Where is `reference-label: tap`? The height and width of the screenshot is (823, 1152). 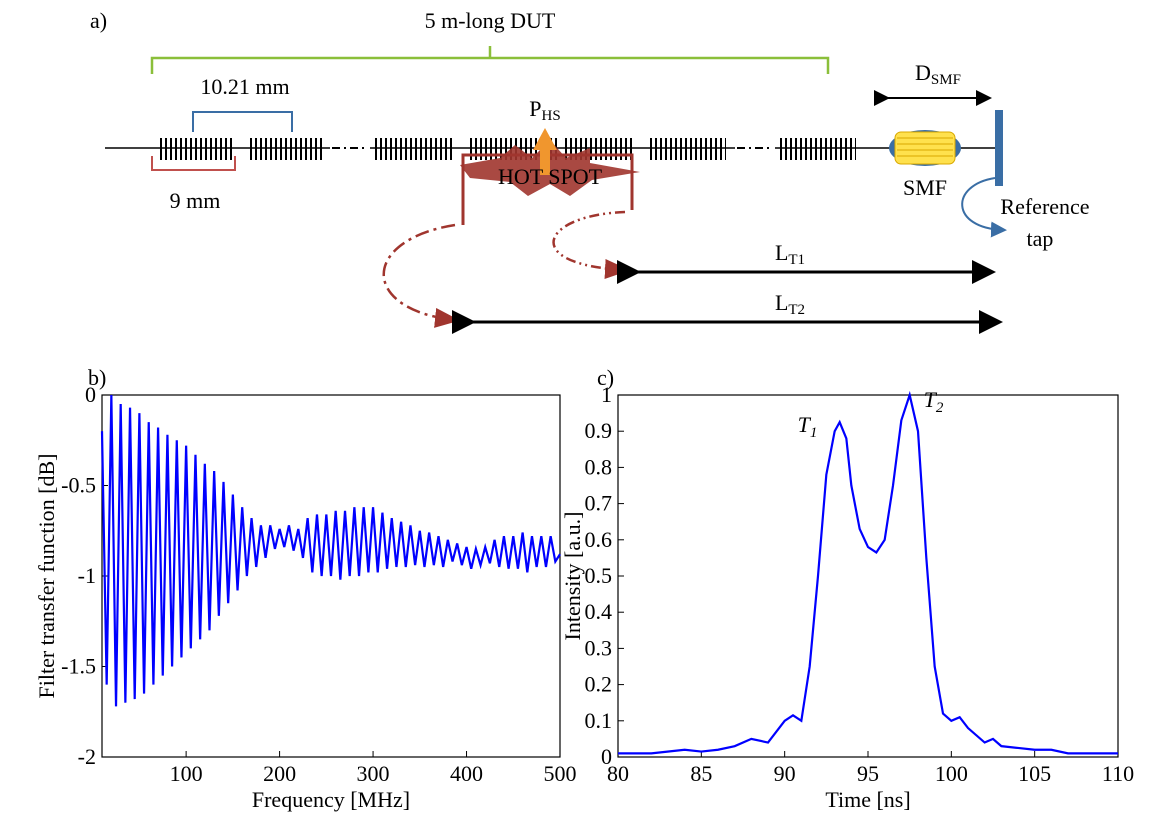
reference-label: tap is located at coordinates (1040, 238).